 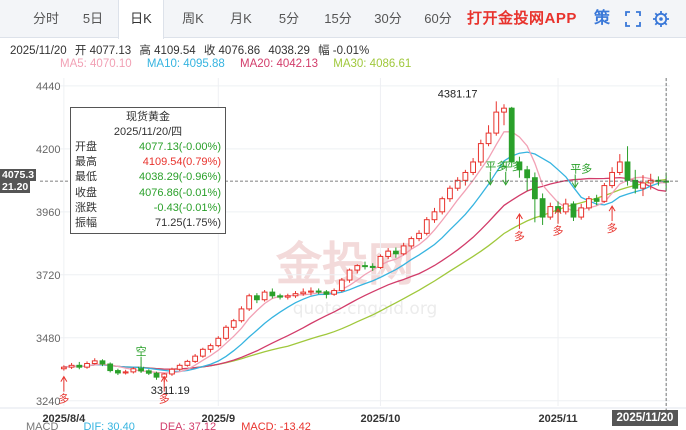 I want to click on macd-title: MACD, so click(x=42, y=425).